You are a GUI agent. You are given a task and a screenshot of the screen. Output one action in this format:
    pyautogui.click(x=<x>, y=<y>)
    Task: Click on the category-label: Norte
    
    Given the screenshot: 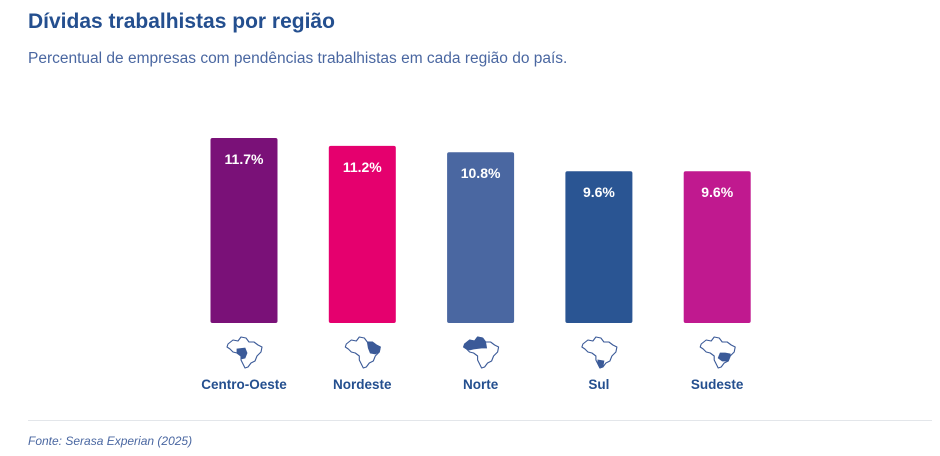 What is the action you would take?
    pyautogui.click(x=481, y=384)
    